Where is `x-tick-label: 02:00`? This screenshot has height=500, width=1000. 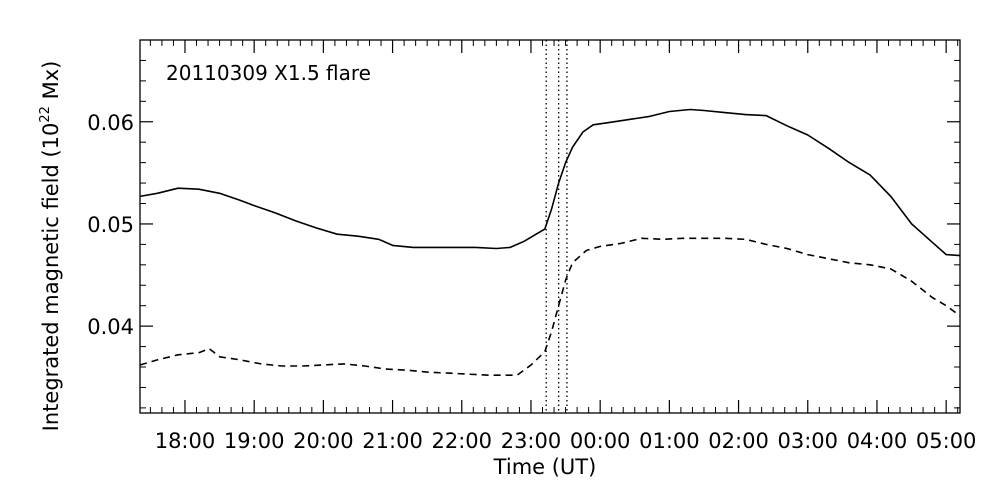
x-tick-label: 02:00 is located at coordinates (738, 441).